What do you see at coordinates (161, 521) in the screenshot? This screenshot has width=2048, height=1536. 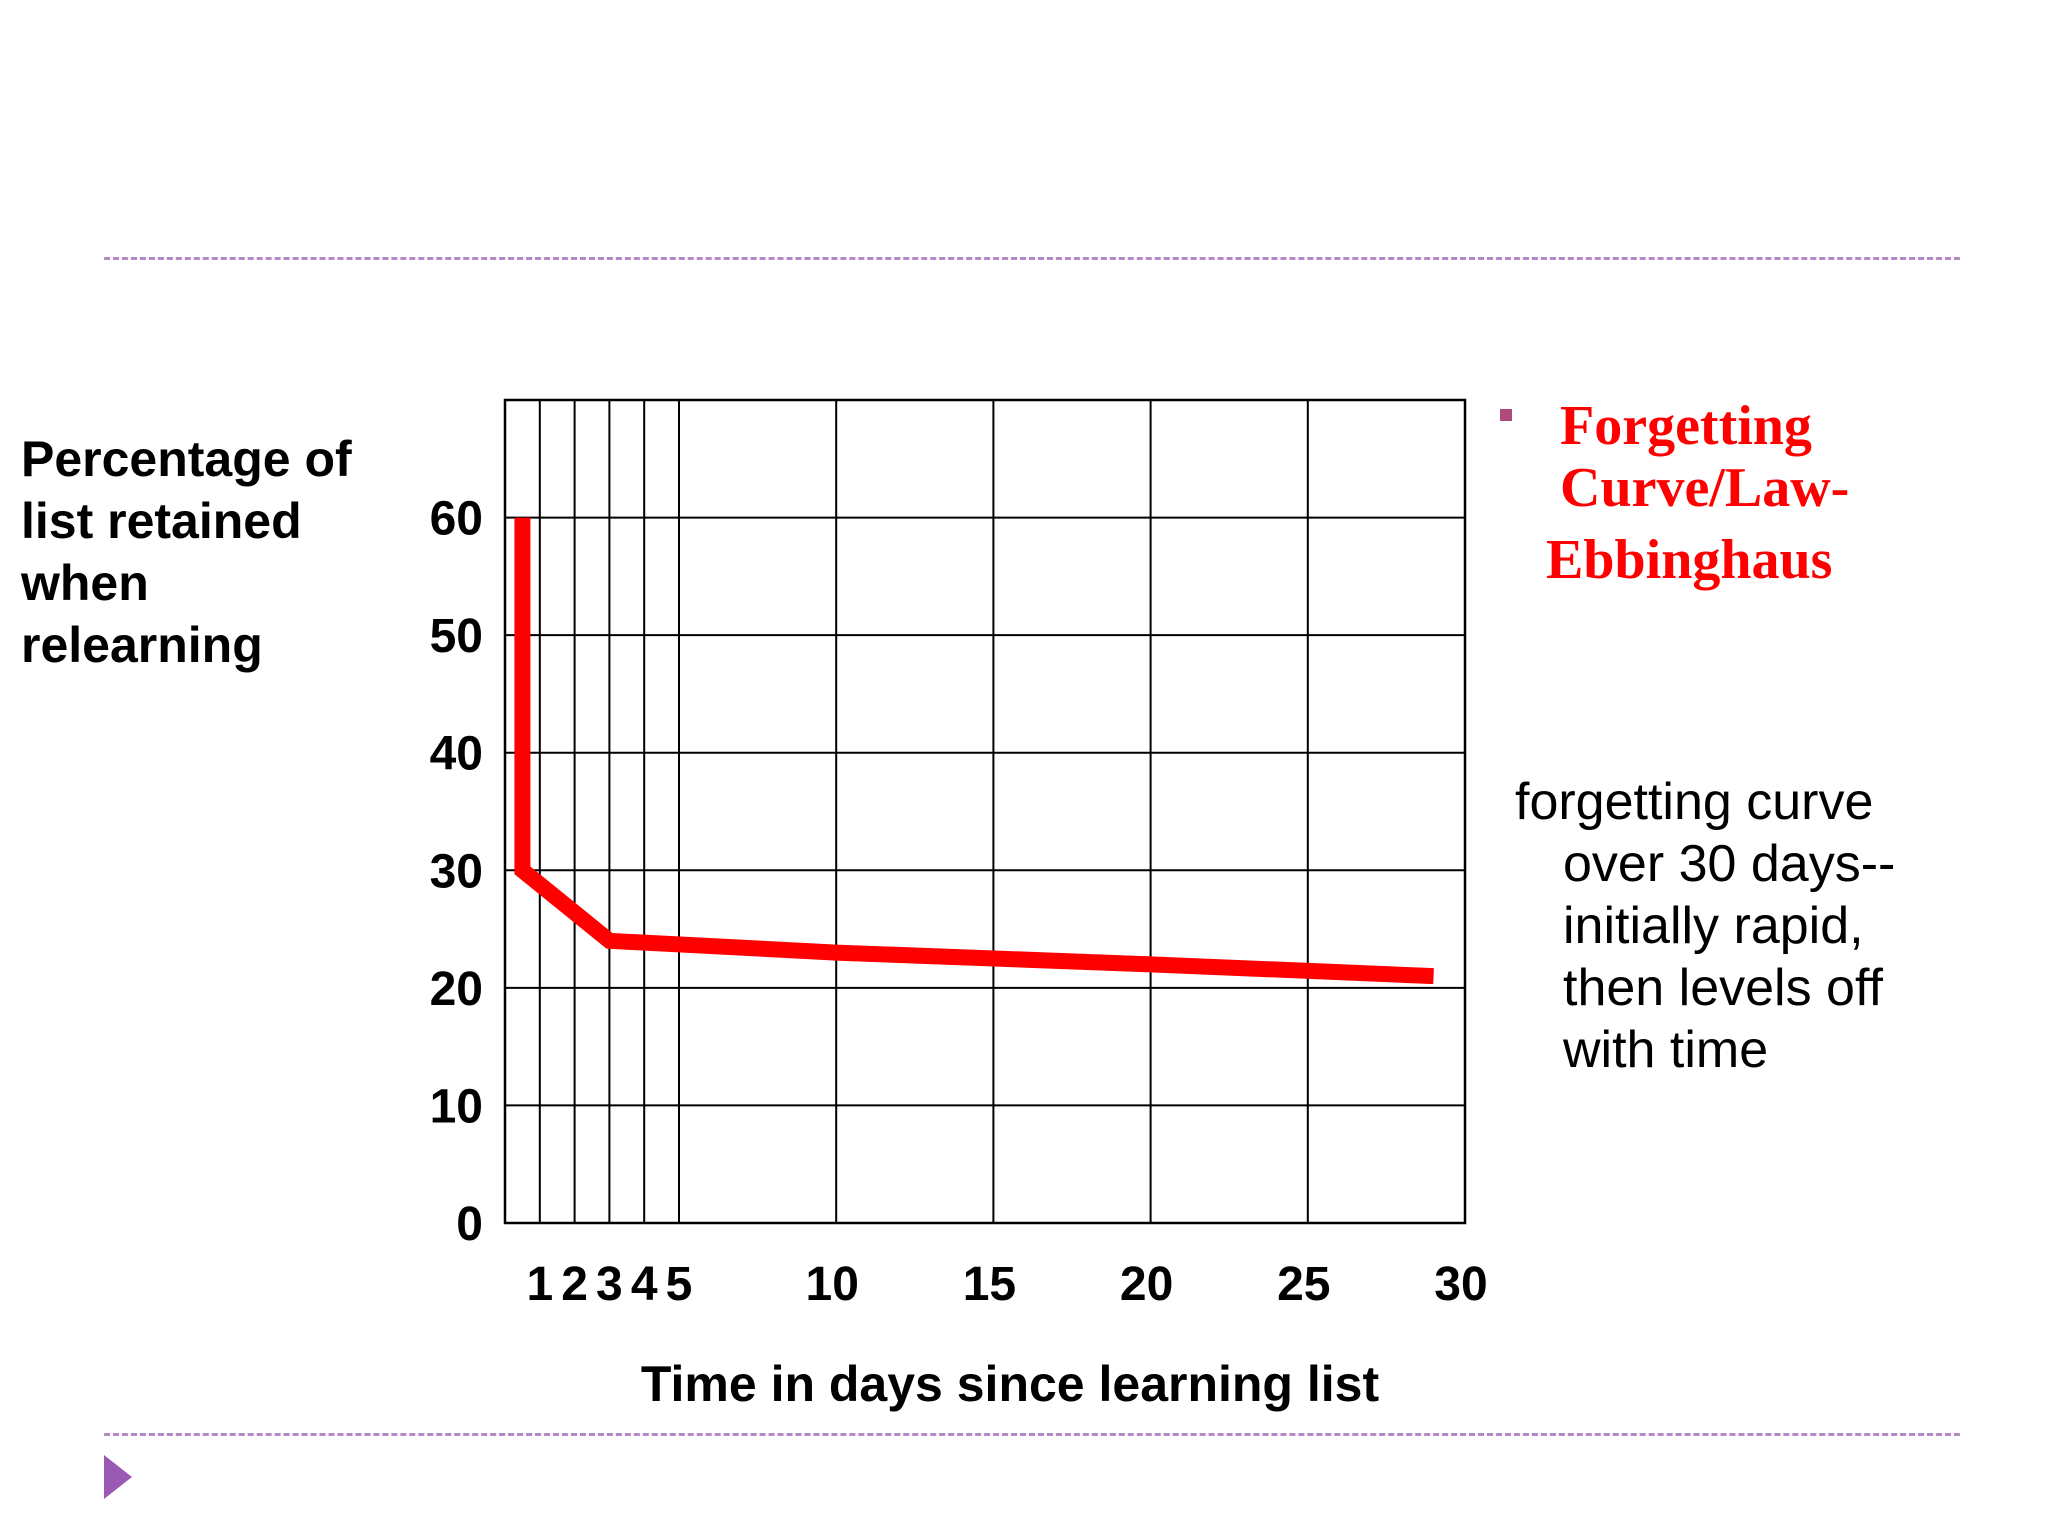 I see `y-title-line-2: list retained` at bounding box center [161, 521].